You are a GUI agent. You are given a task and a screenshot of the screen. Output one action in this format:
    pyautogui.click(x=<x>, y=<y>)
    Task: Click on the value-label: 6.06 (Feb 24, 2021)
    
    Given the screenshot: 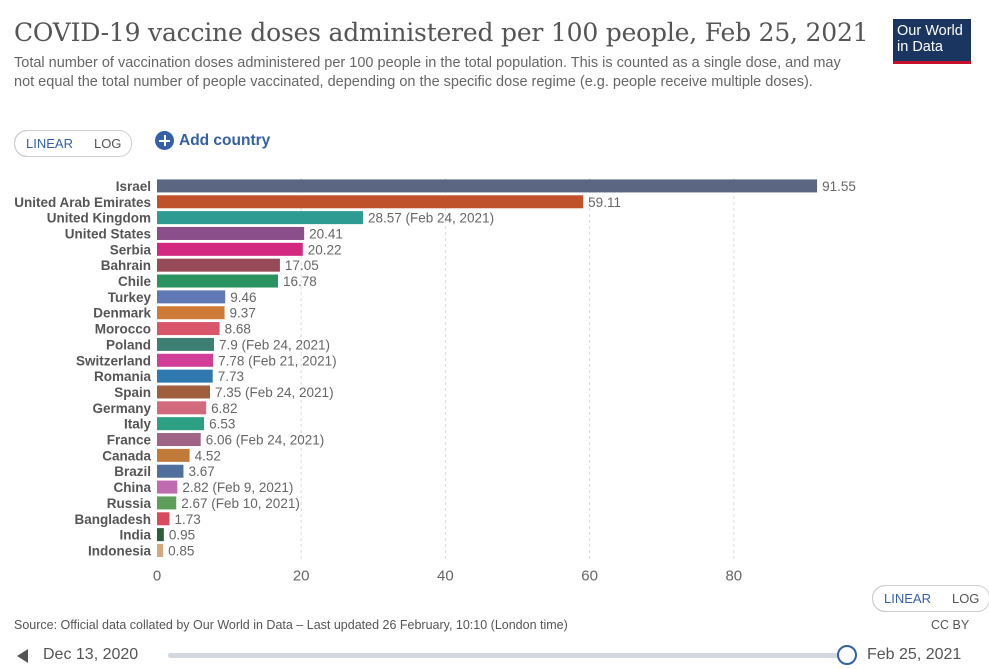 What is the action you would take?
    pyautogui.click(x=265, y=440)
    